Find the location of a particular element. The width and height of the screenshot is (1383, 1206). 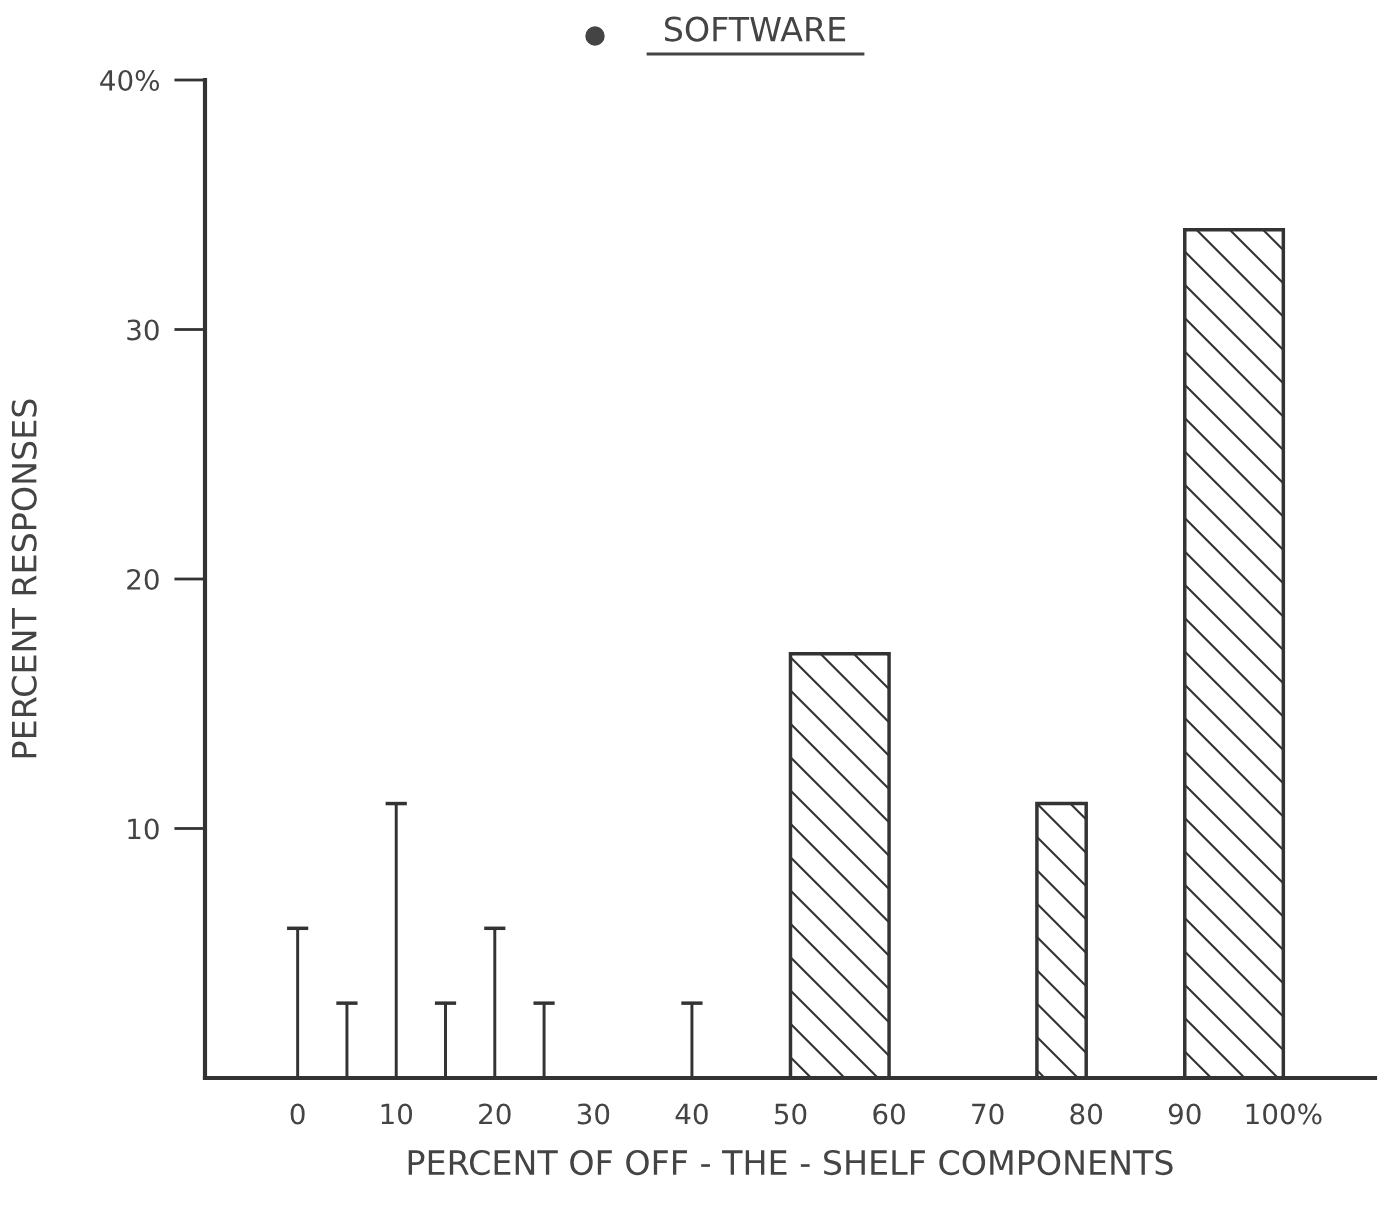

x-tick-label: 40 is located at coordinates (691, 1114).